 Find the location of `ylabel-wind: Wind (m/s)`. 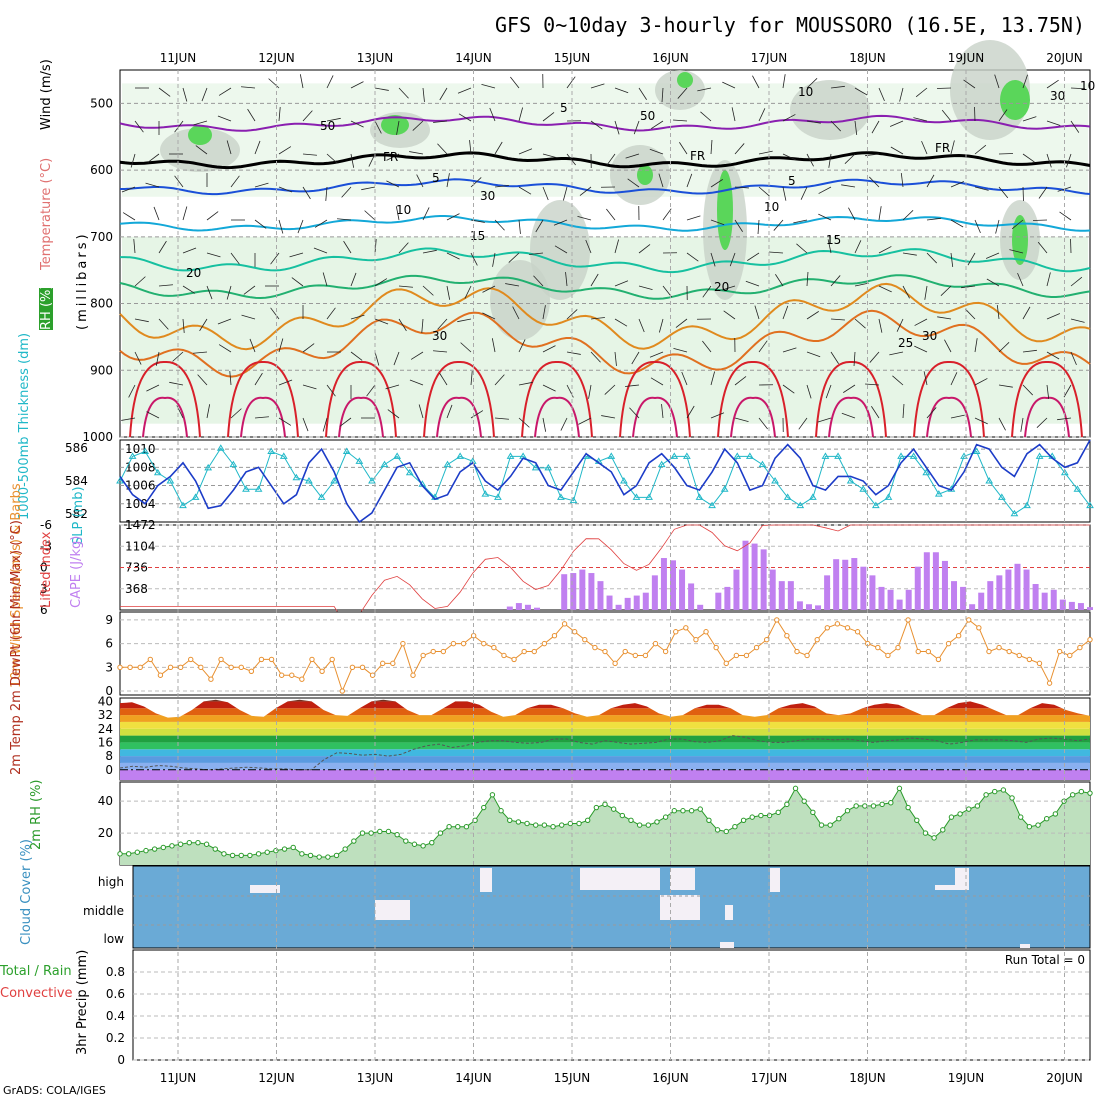

ylabel-wind: Wind (m/s) is located at coordinates (46, 94).